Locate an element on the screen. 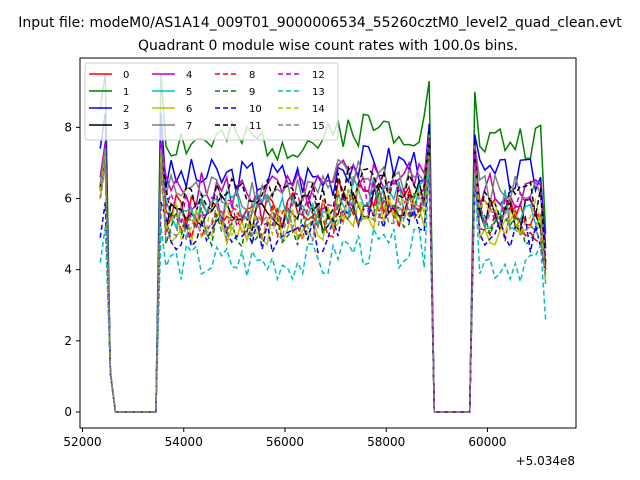 The image size is (640, 480). x-tick-label: 54000 is located at coordinates (184, 442).